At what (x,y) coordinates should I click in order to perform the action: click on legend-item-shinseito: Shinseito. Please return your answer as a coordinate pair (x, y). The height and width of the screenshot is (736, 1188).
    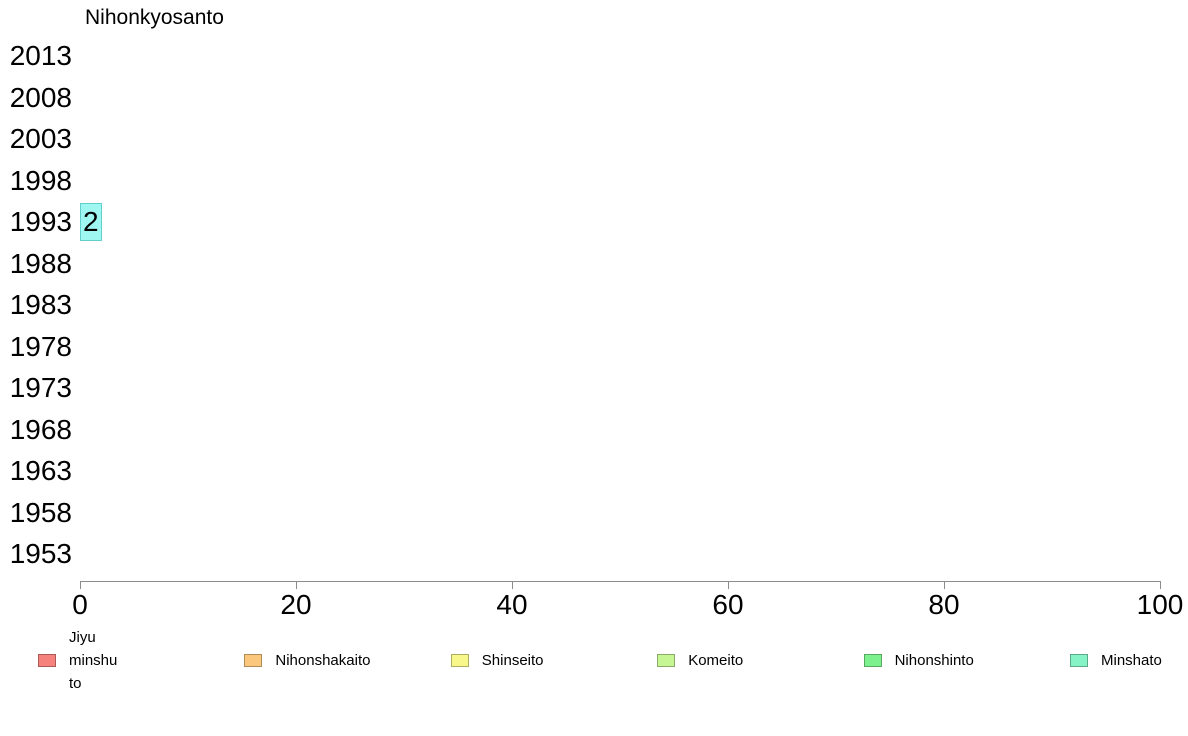
    Looking at the image, I should click on (497, 660).